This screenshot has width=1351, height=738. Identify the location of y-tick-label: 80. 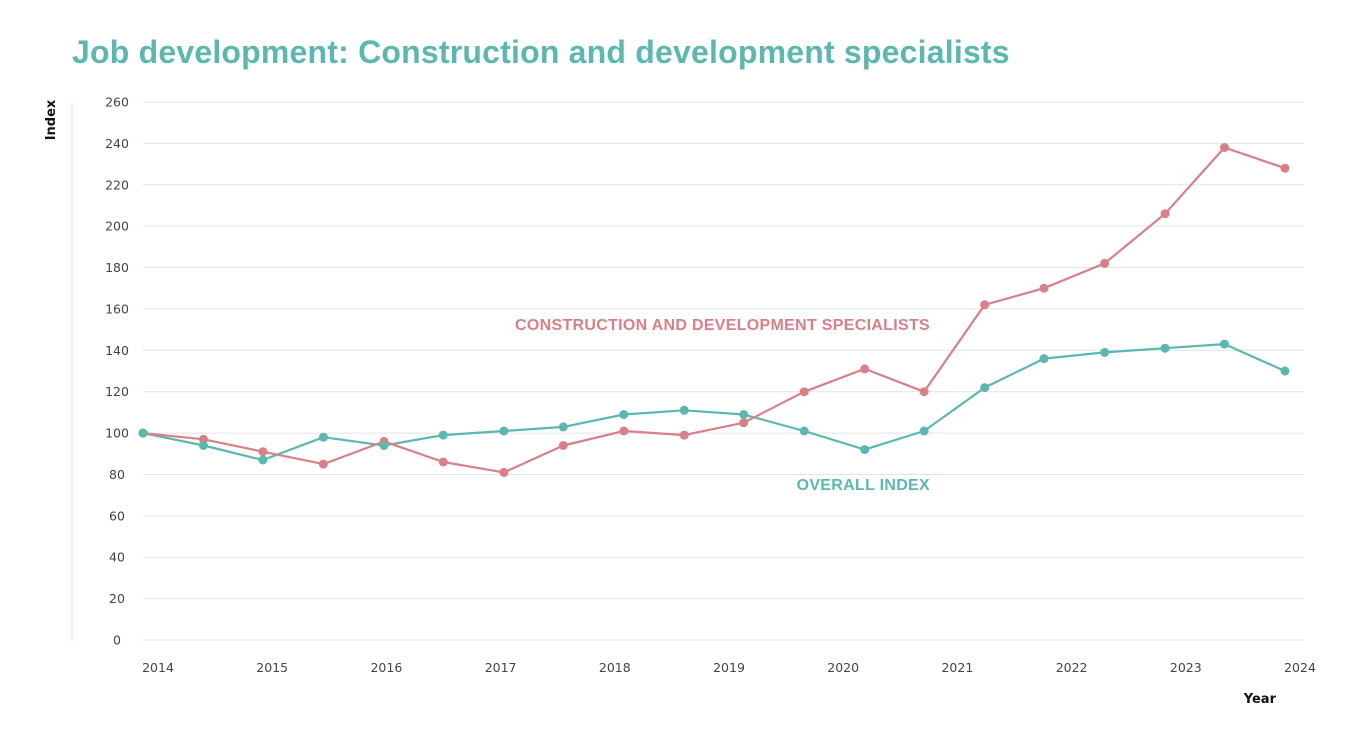
(117, 474).